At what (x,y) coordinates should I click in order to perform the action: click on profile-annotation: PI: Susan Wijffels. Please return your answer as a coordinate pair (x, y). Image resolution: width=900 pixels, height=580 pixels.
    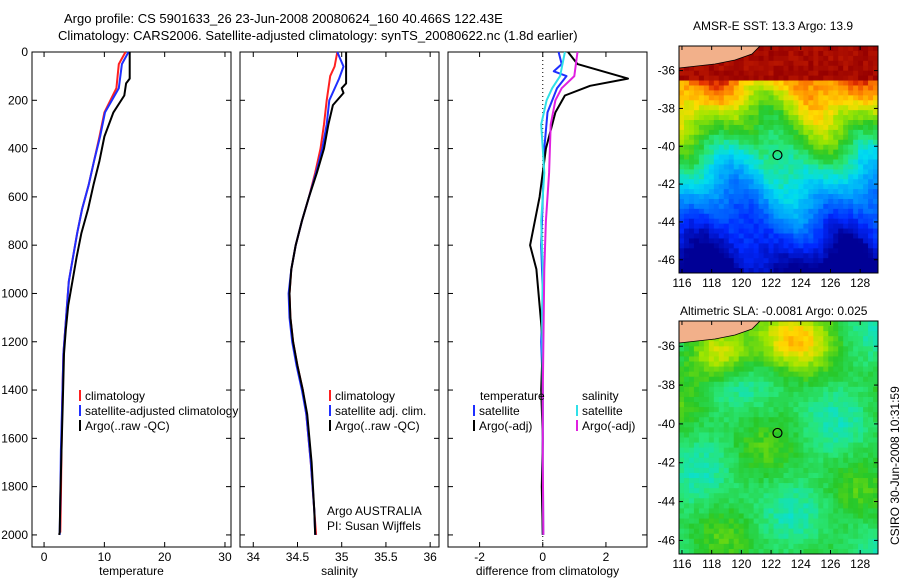
    Looking at the image, I should click on (374, 526).